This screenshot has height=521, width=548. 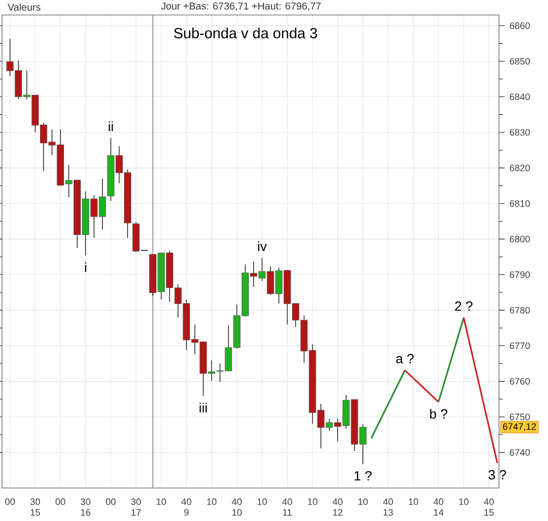 What do you see at coordinates (520, 452) in the screenshot?
I see `y-tick-label: 6740` at bounding box center [520, 452].